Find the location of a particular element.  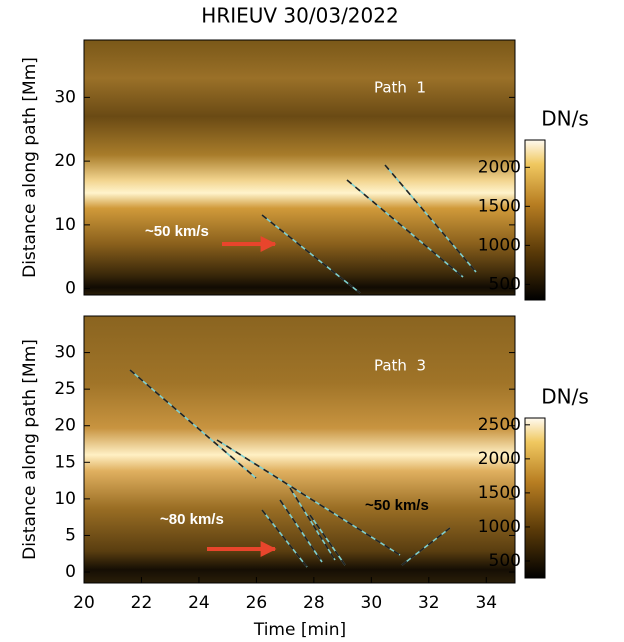

y-tick-label: 25 is located at coordinates (65, 389).